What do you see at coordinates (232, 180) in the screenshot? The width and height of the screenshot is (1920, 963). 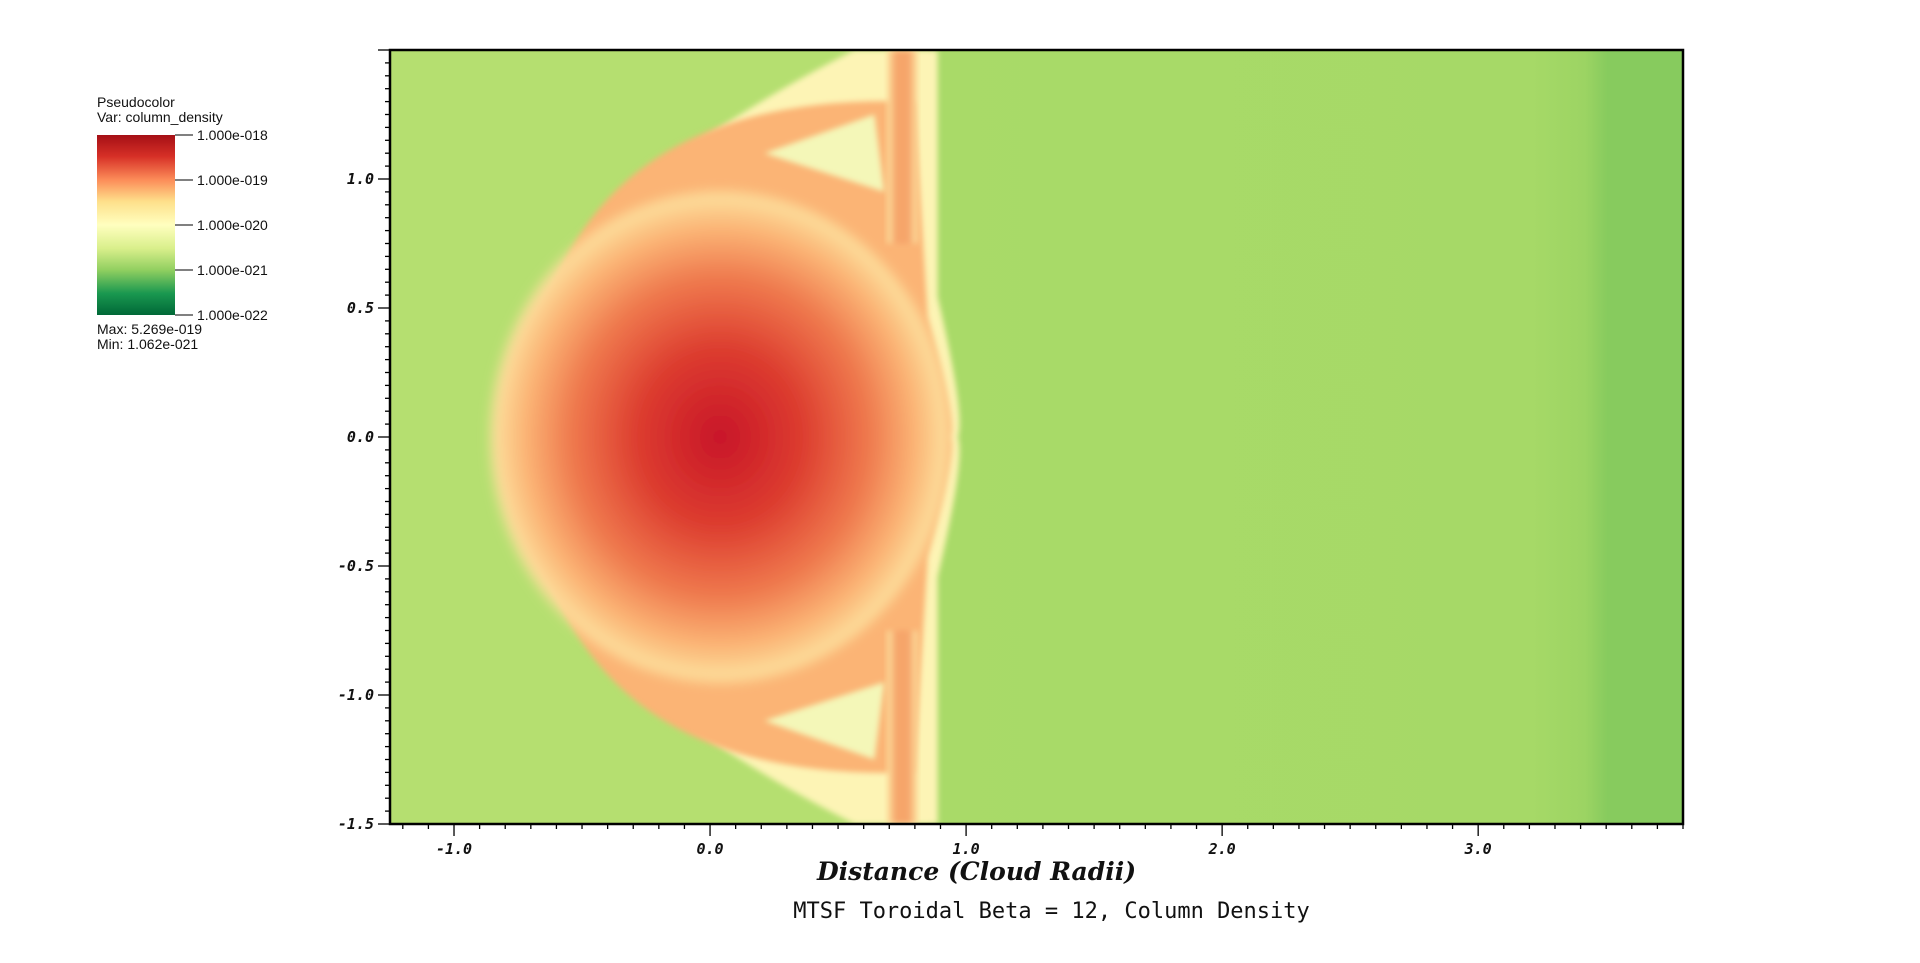 I see `legend-tick-label: 1.000e-019` at bounding box center [232, 180].